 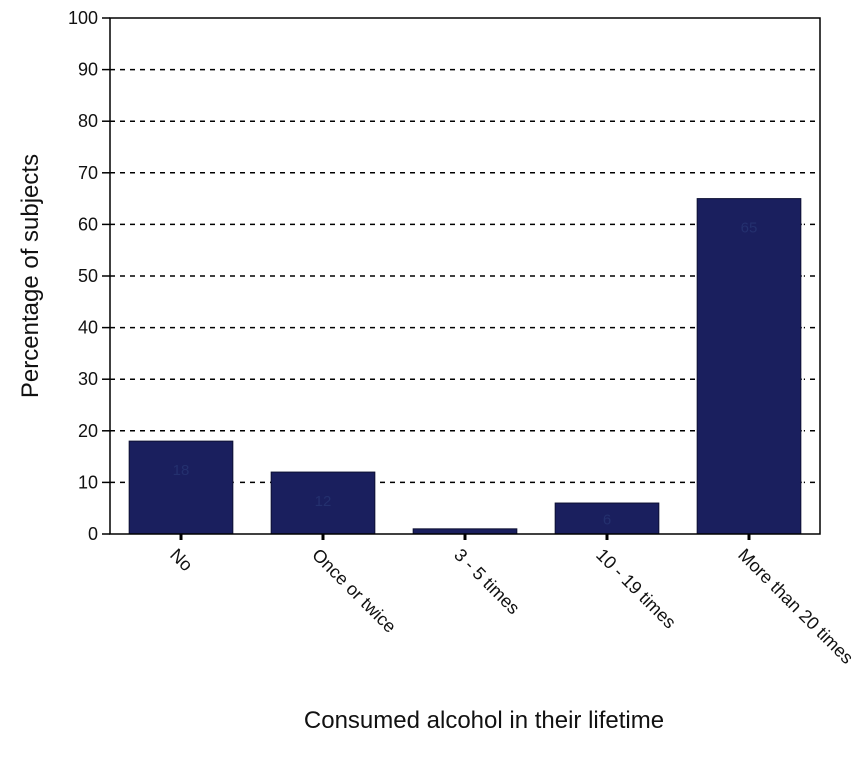 What do you see at coordinates (88, 328) in the screenshot?
I see `y-tick-label: 40` at bounding box center [88, 328].